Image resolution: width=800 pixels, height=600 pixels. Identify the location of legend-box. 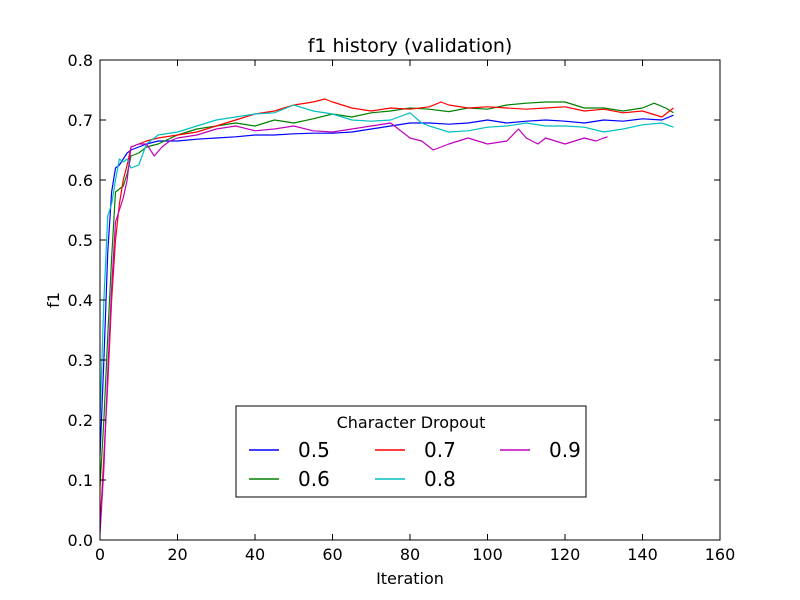
(411, 451).